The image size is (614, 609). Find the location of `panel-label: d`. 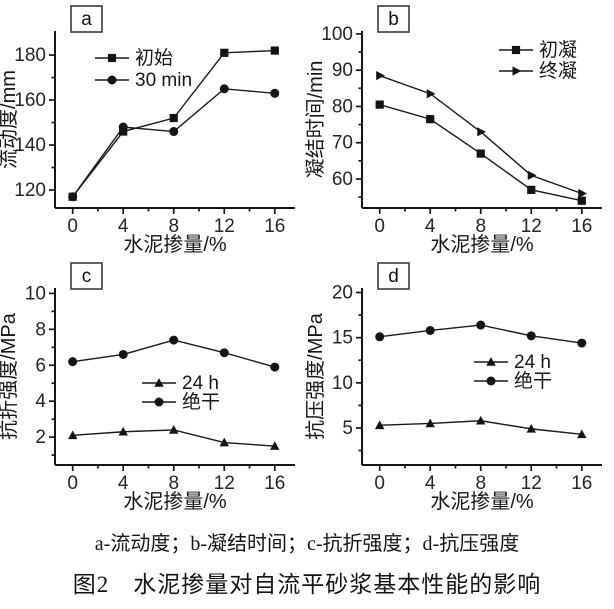

panel-label: d is located at coordinates (393, 276).